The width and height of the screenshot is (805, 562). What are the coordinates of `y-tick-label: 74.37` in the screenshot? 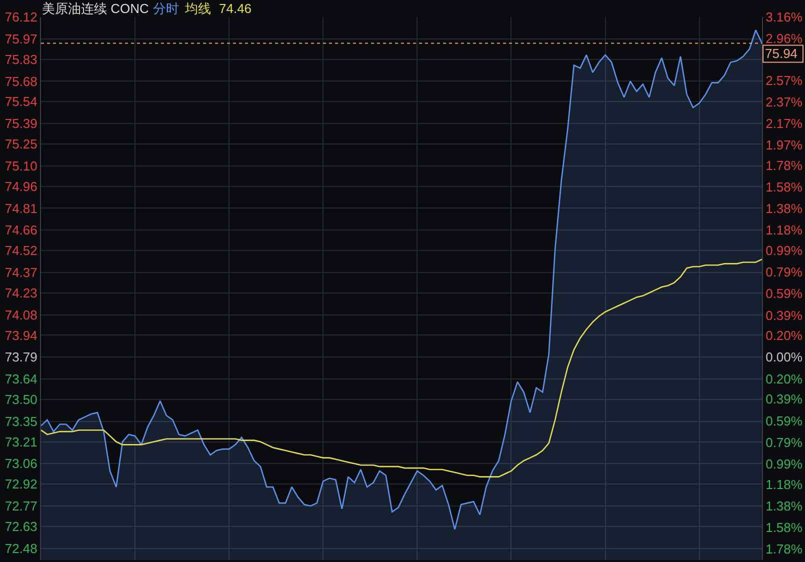 It's located at (21, 272).